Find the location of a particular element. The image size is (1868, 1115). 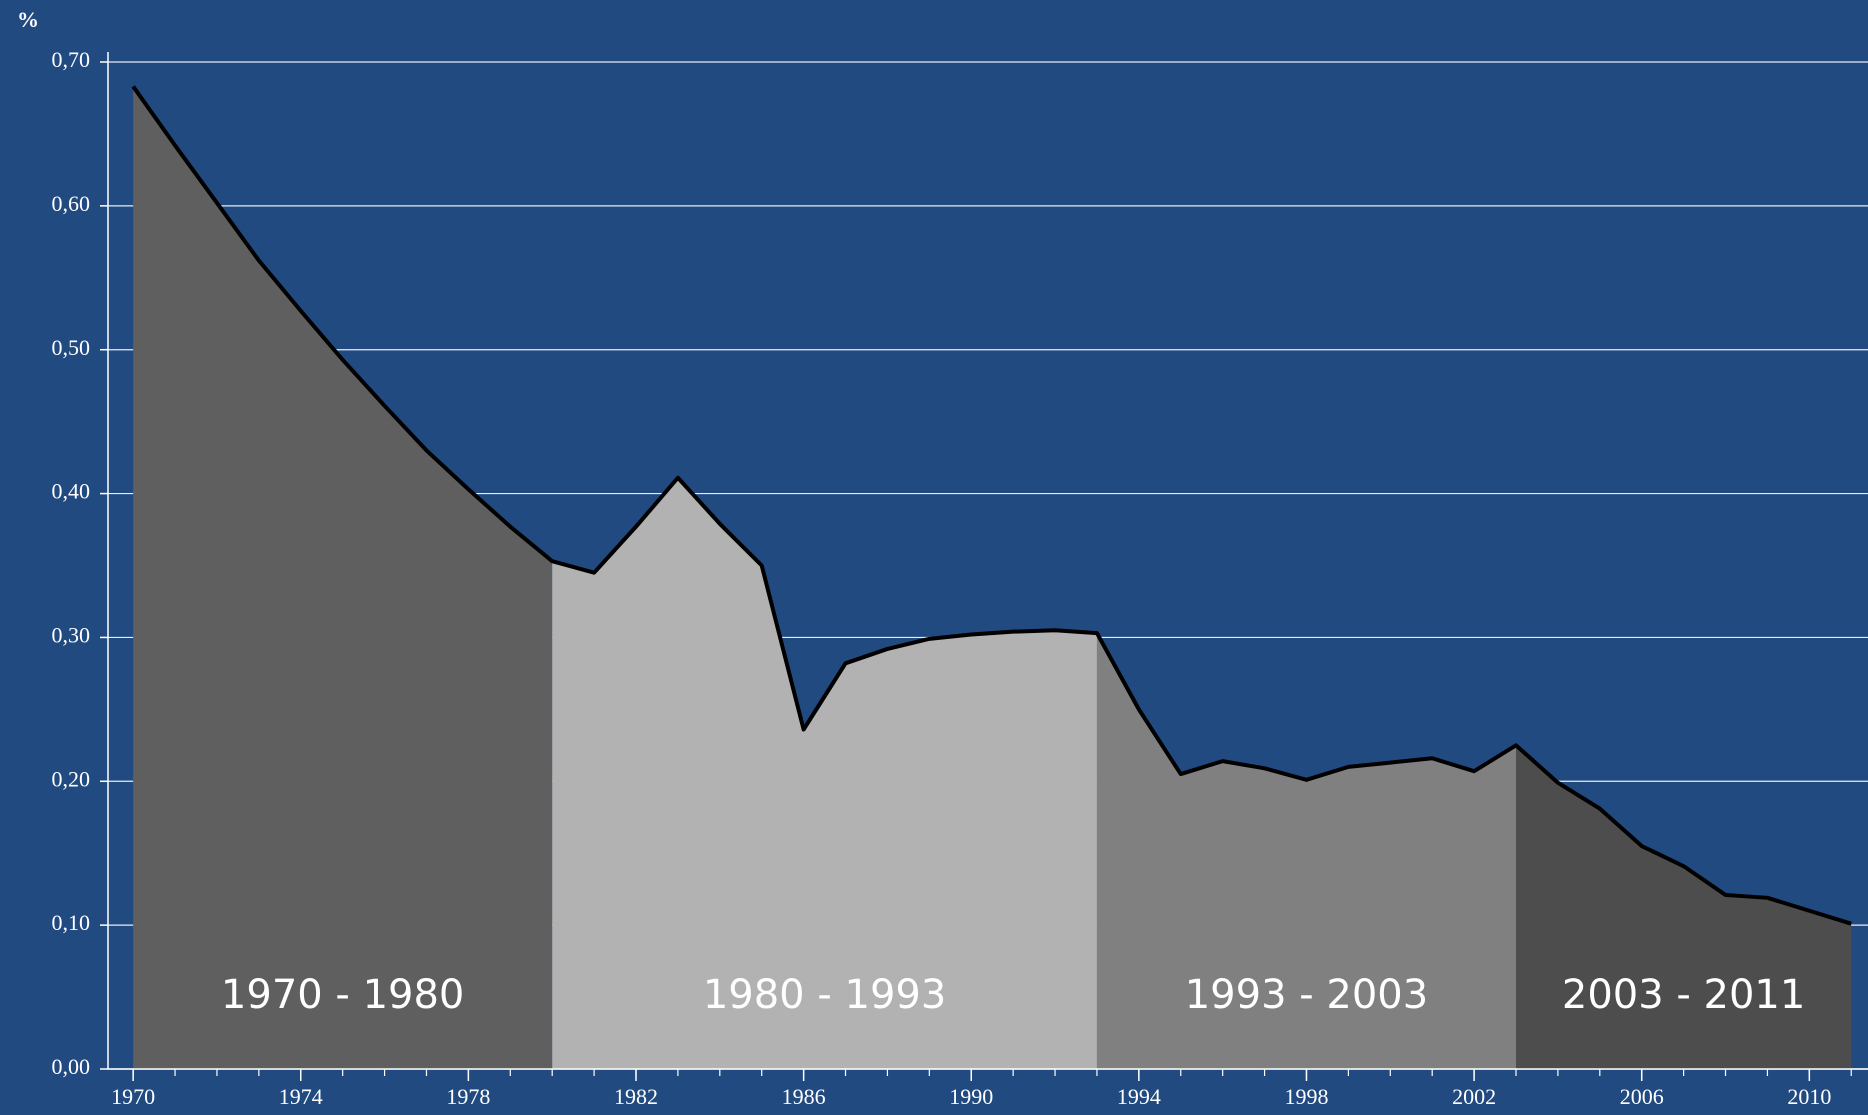

x-tick-label: 2010 is located at coordinates (1809, 1096).